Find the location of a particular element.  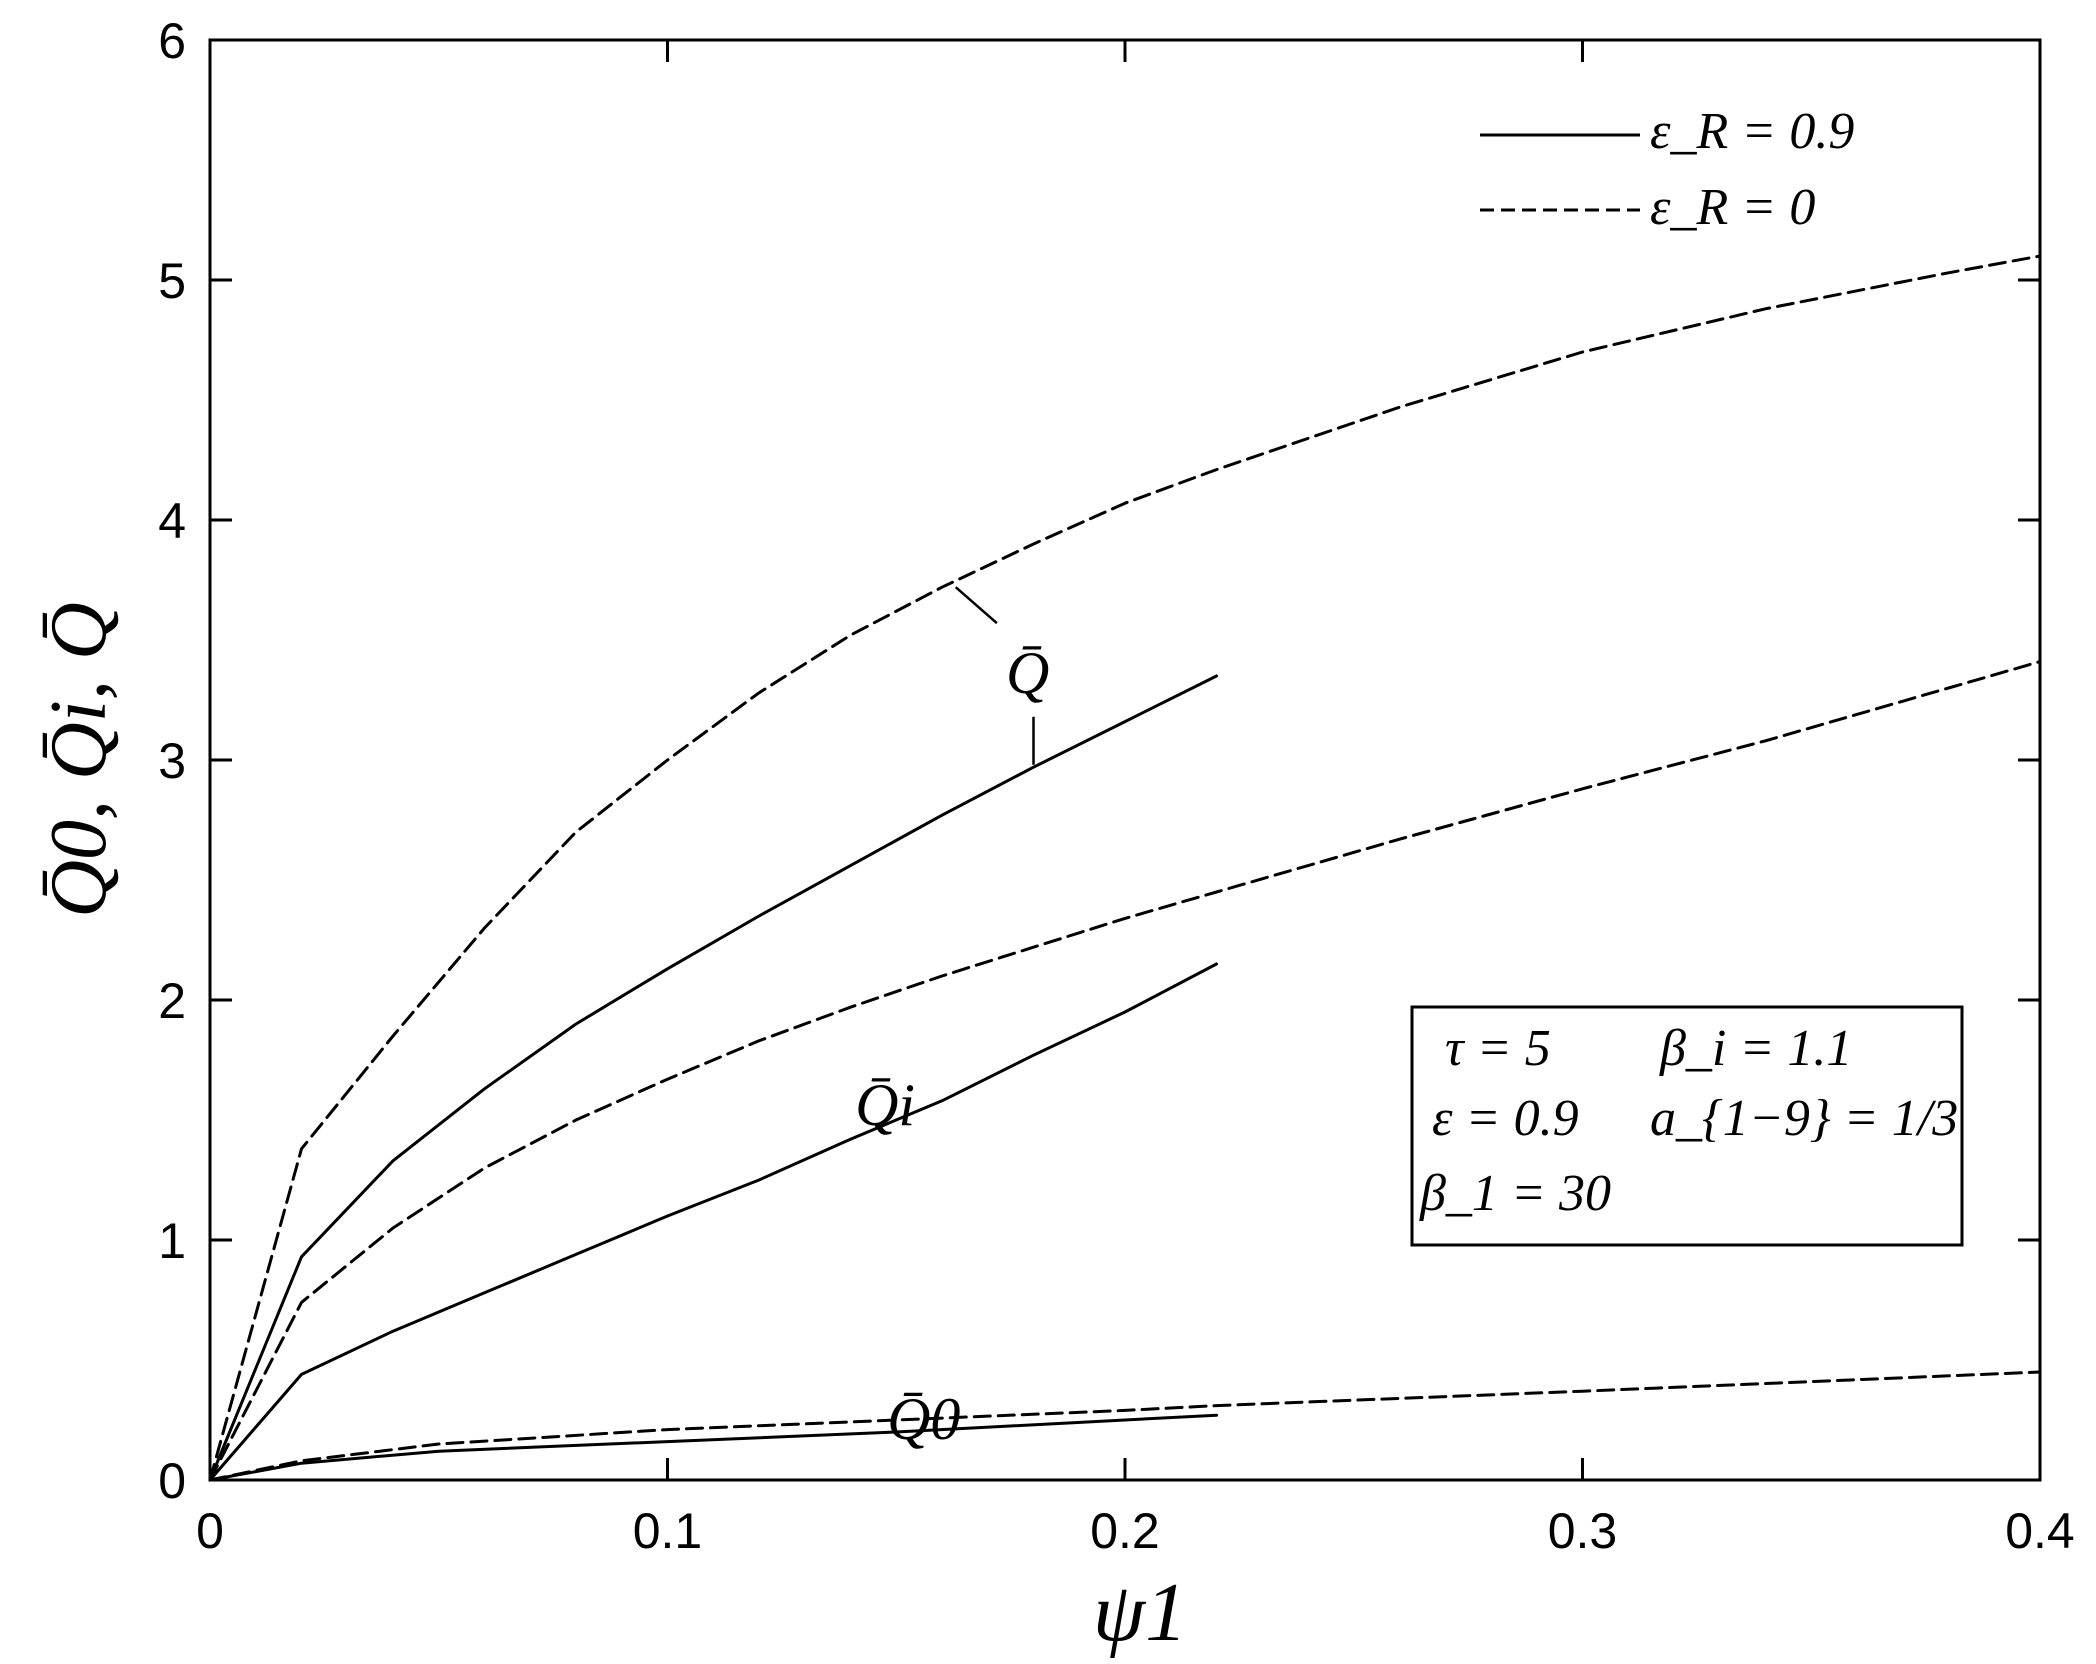

curve-label-q: Q̄ is located at coordinates (1027, 673).